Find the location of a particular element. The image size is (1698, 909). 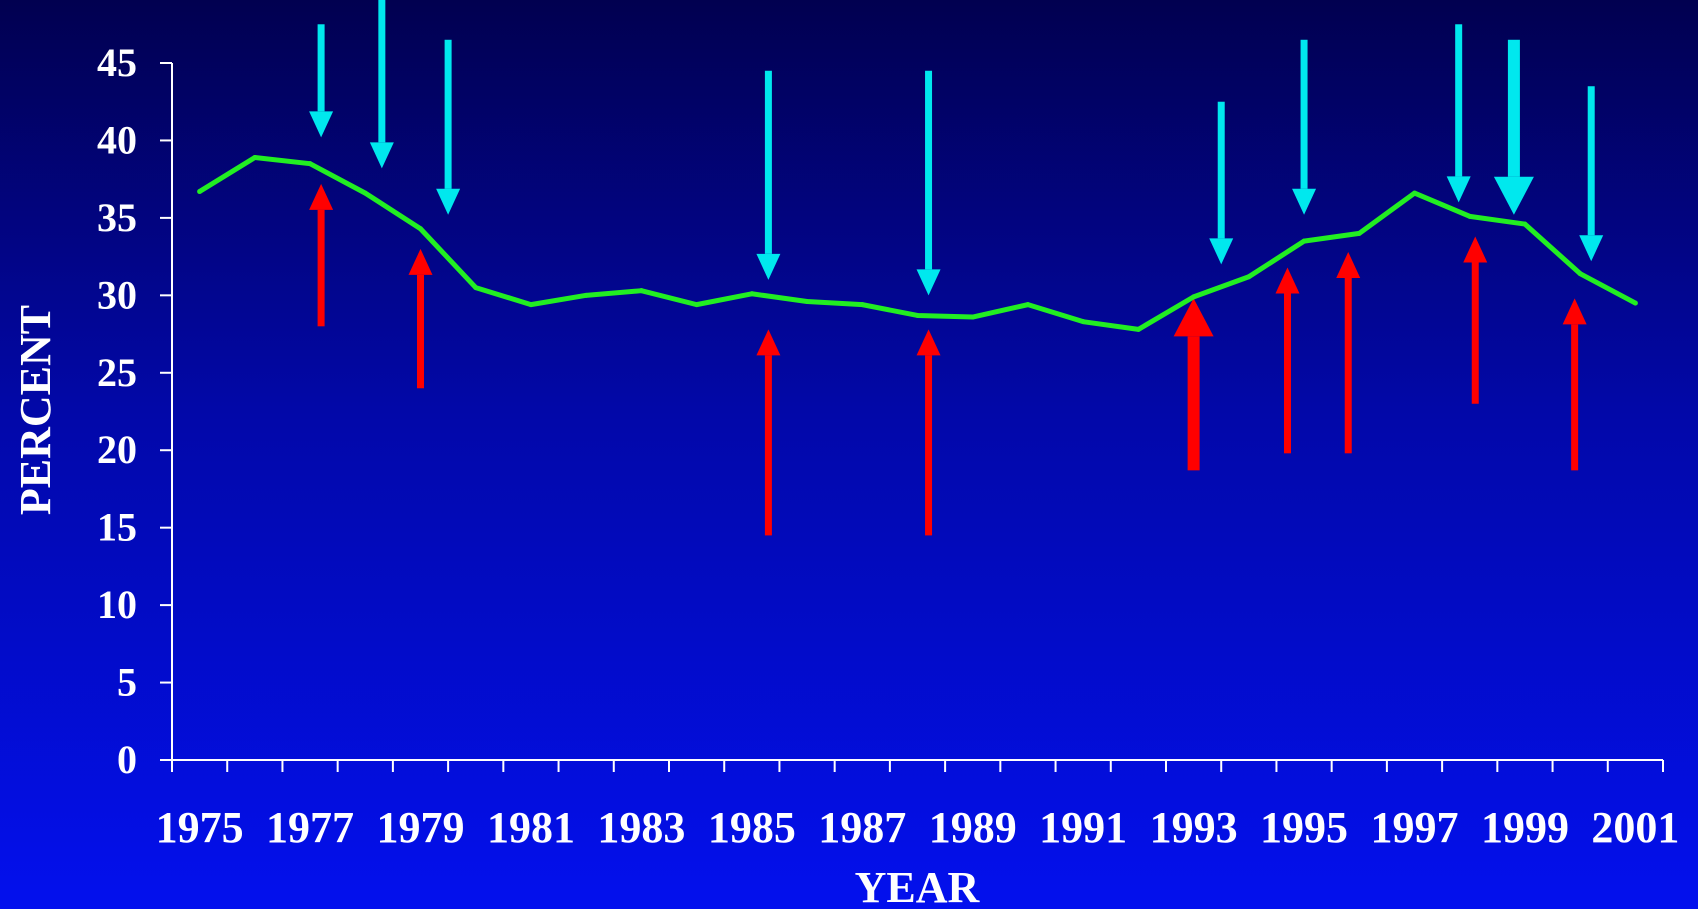

y-tick-label: 25 is located at coordinates (117, 372).